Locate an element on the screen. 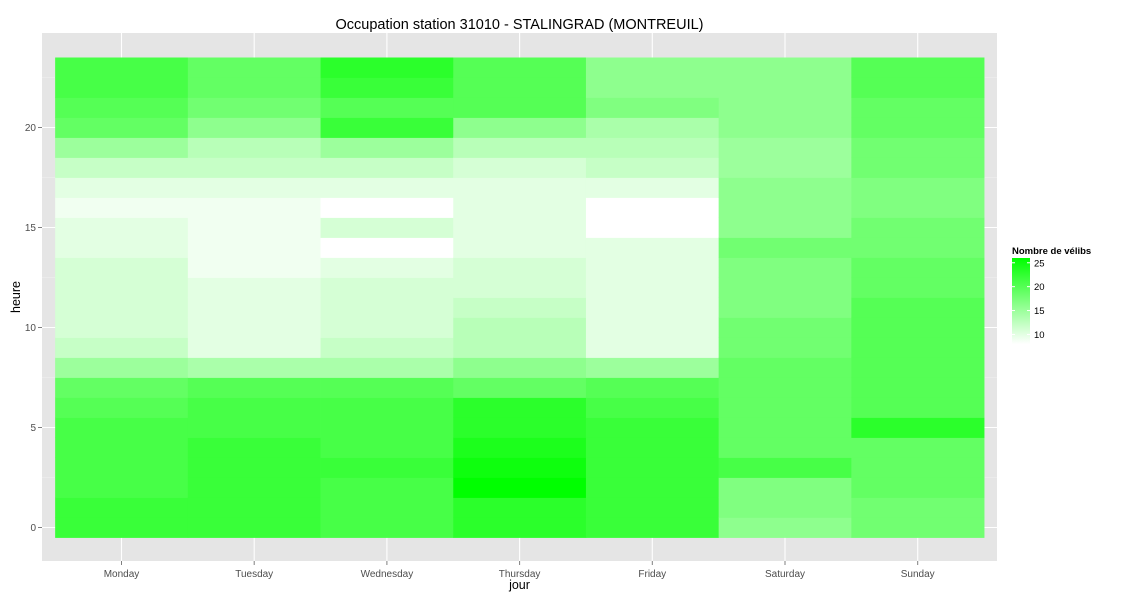 This screenshot has width=1125, height=600. legend: Nombre de vélibs 10 15 20 25 is located at coordinates (1051, 295).